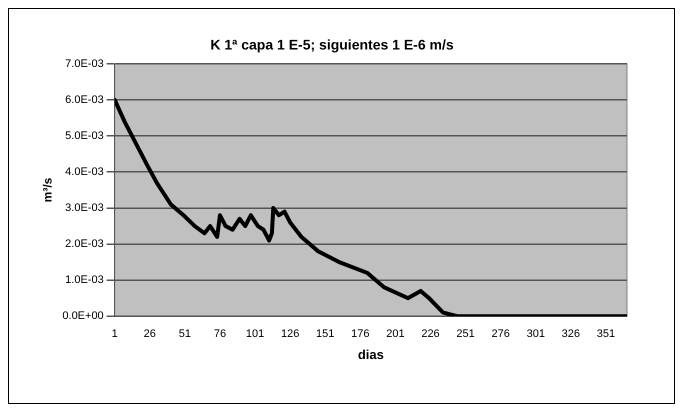  I want to click on x-tick-label: 201, so click(395, 334).